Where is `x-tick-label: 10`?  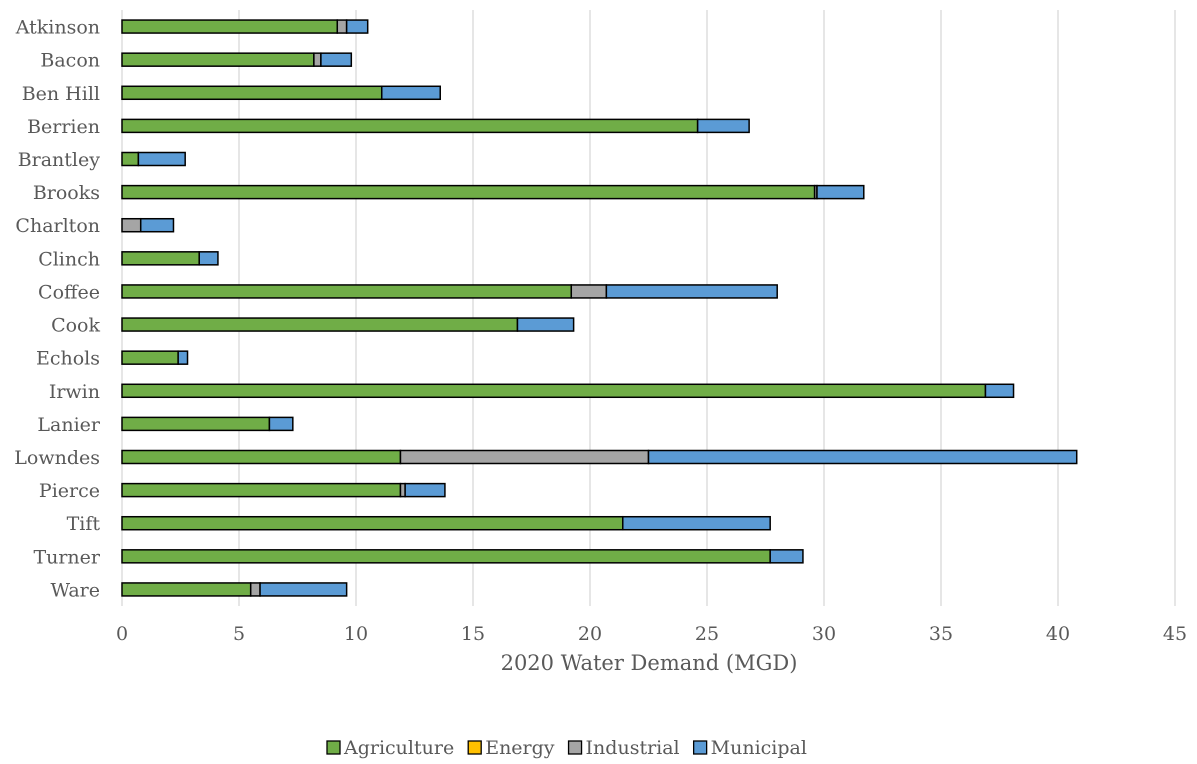
x-tick-label: 10 is located at coordinates (356, 634).